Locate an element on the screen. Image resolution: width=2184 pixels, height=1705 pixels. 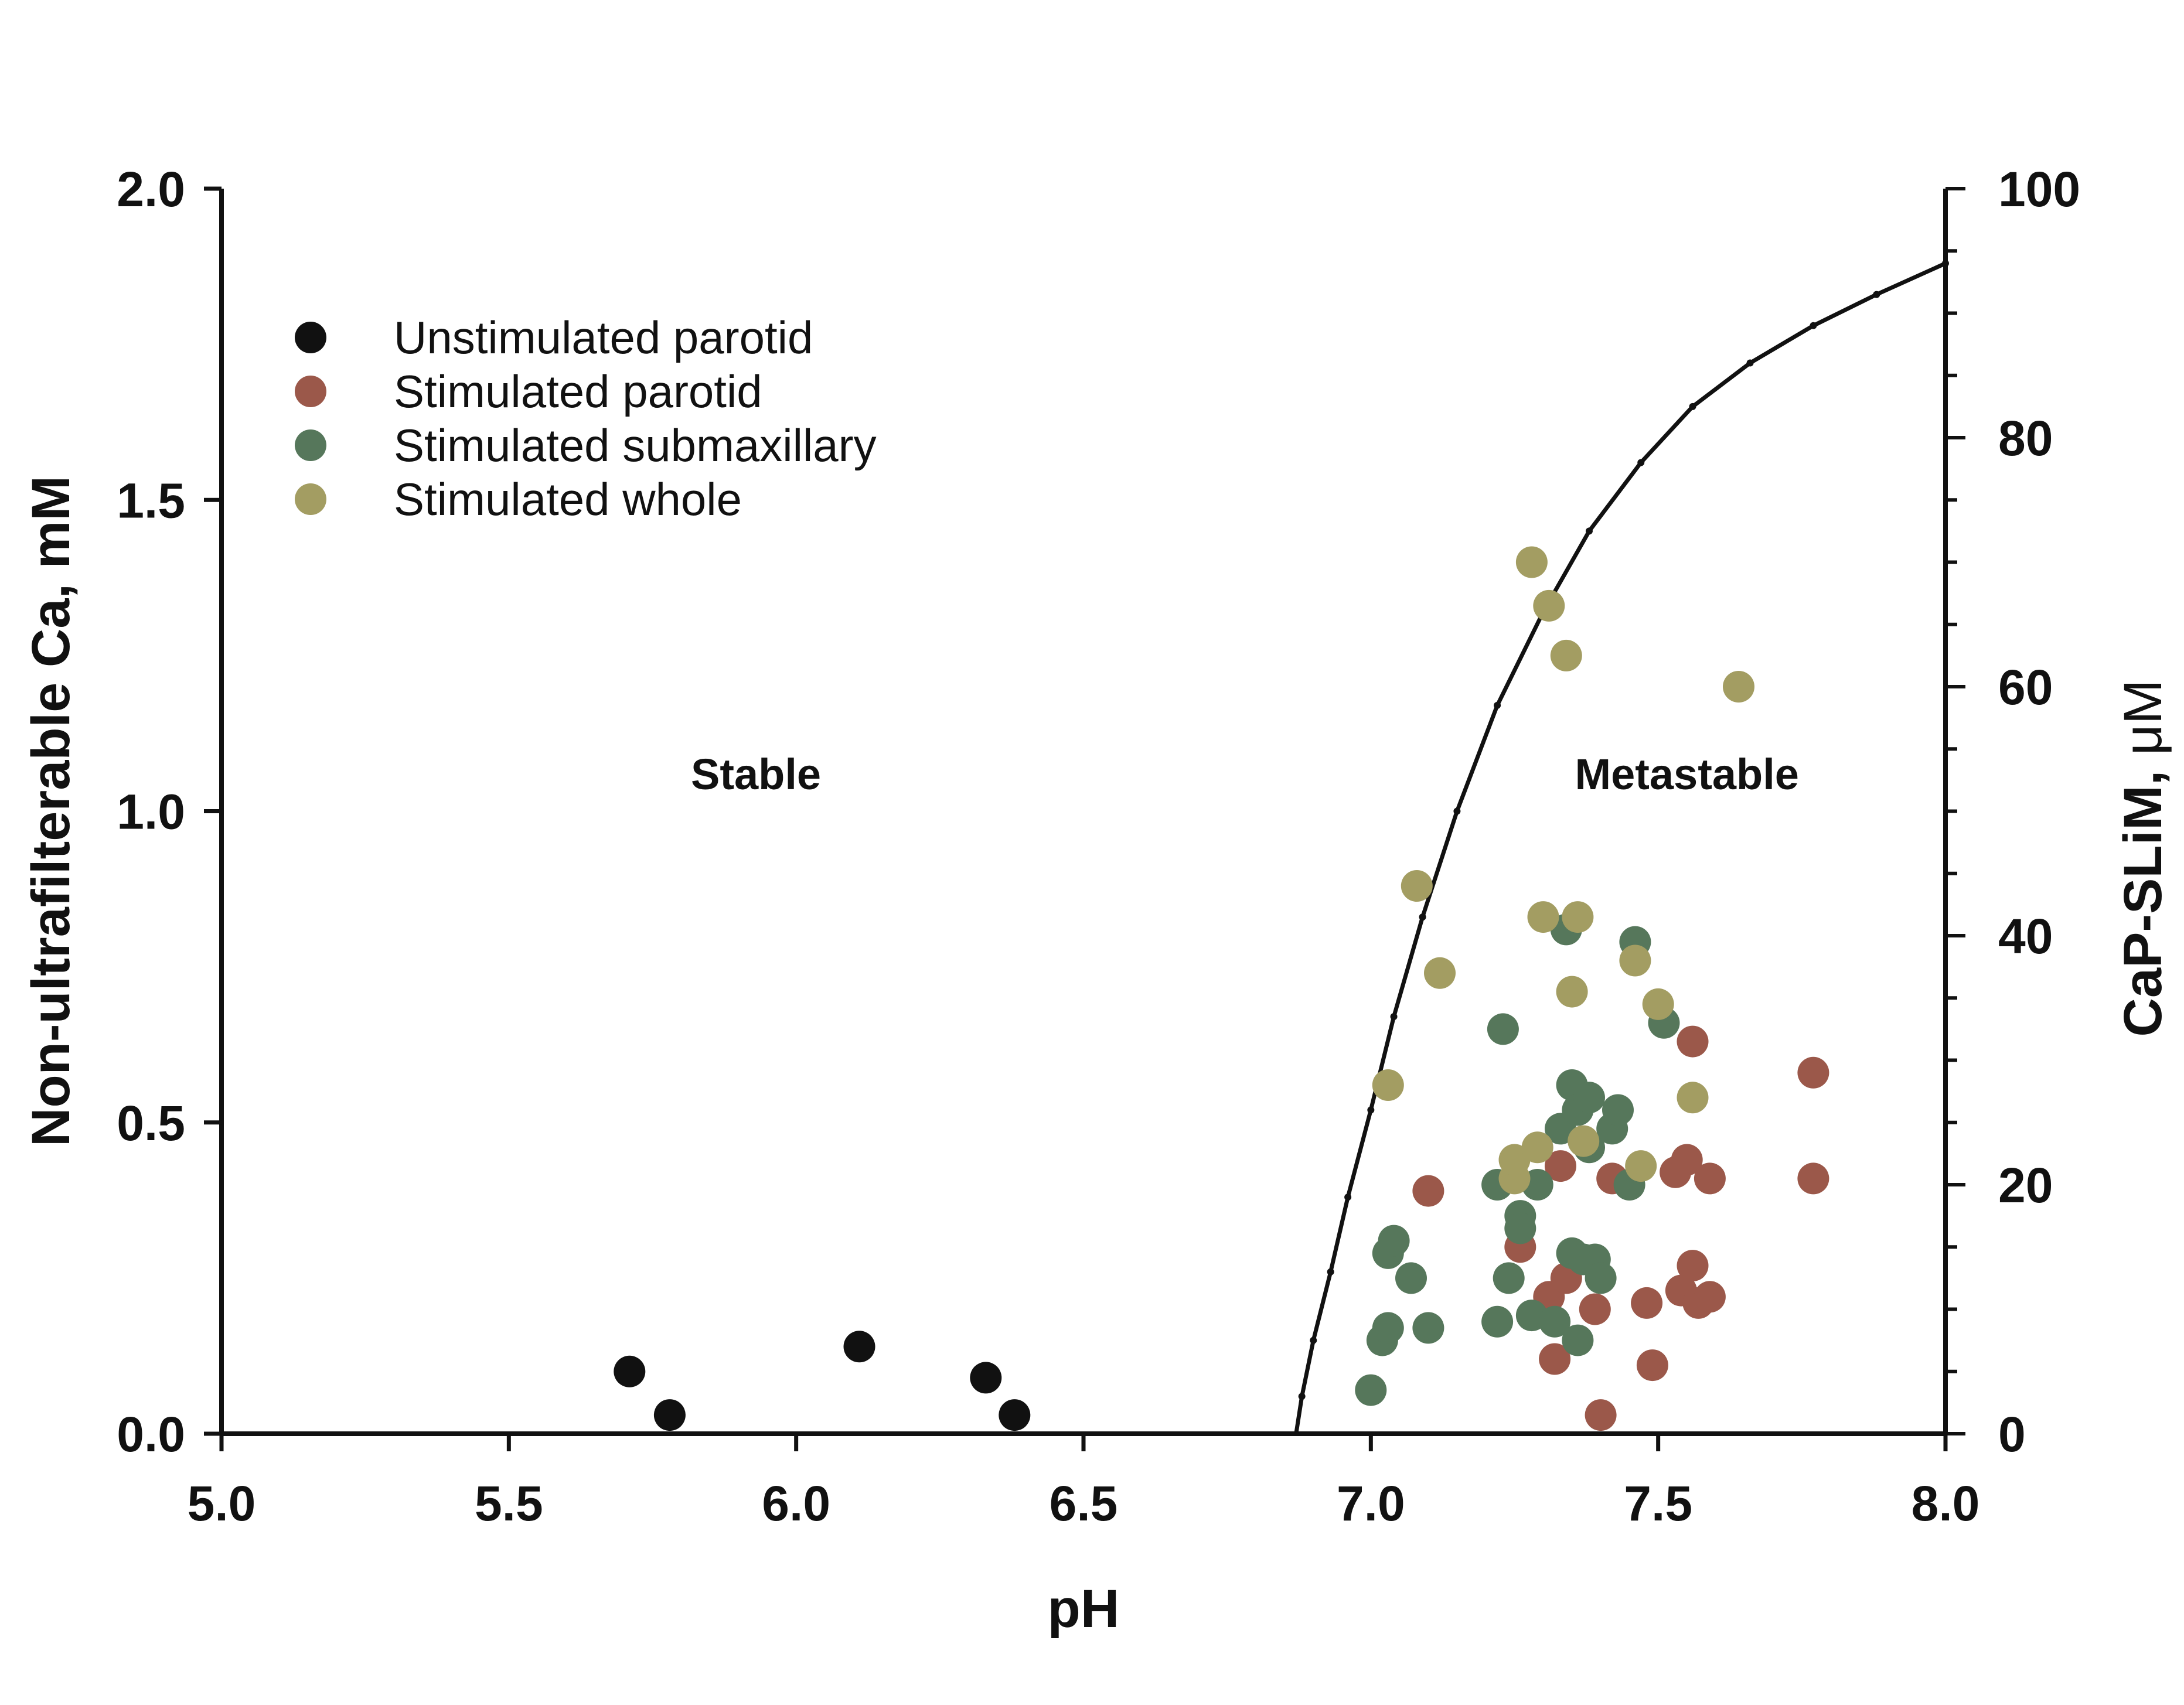
x-axis-title: pH is located at coordinates (1084, 1609).